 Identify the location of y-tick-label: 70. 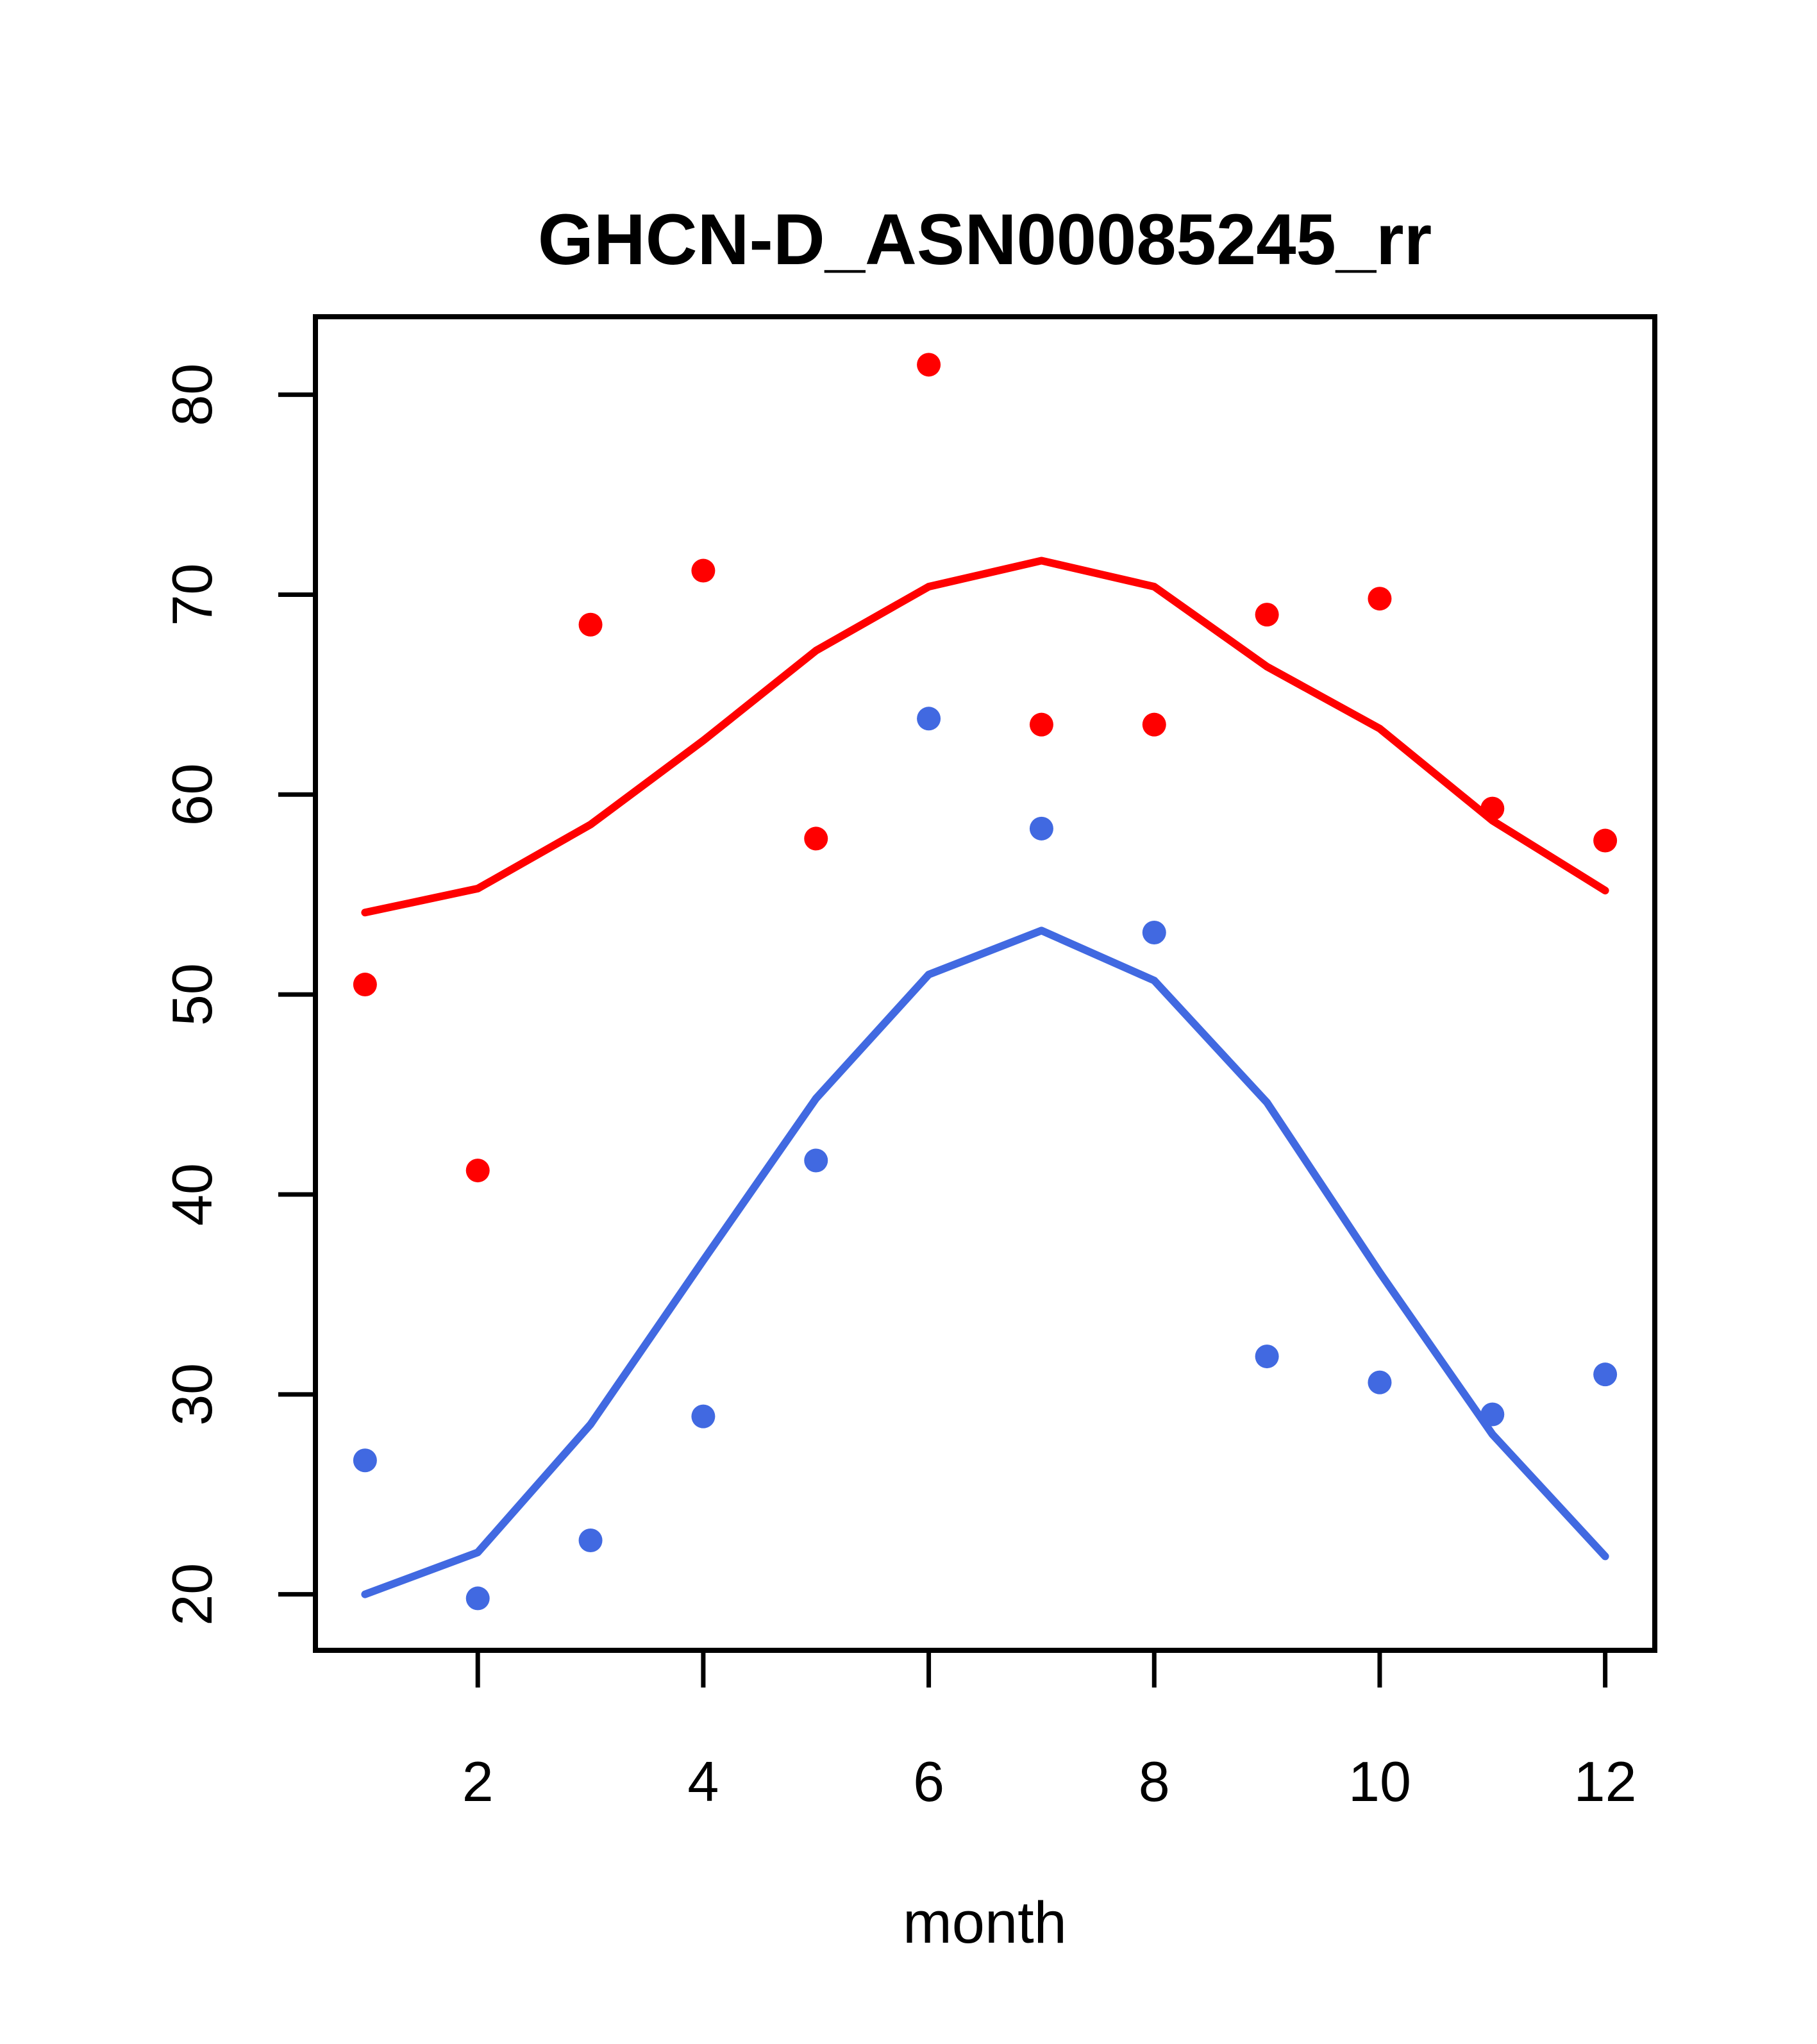
(192, 595).